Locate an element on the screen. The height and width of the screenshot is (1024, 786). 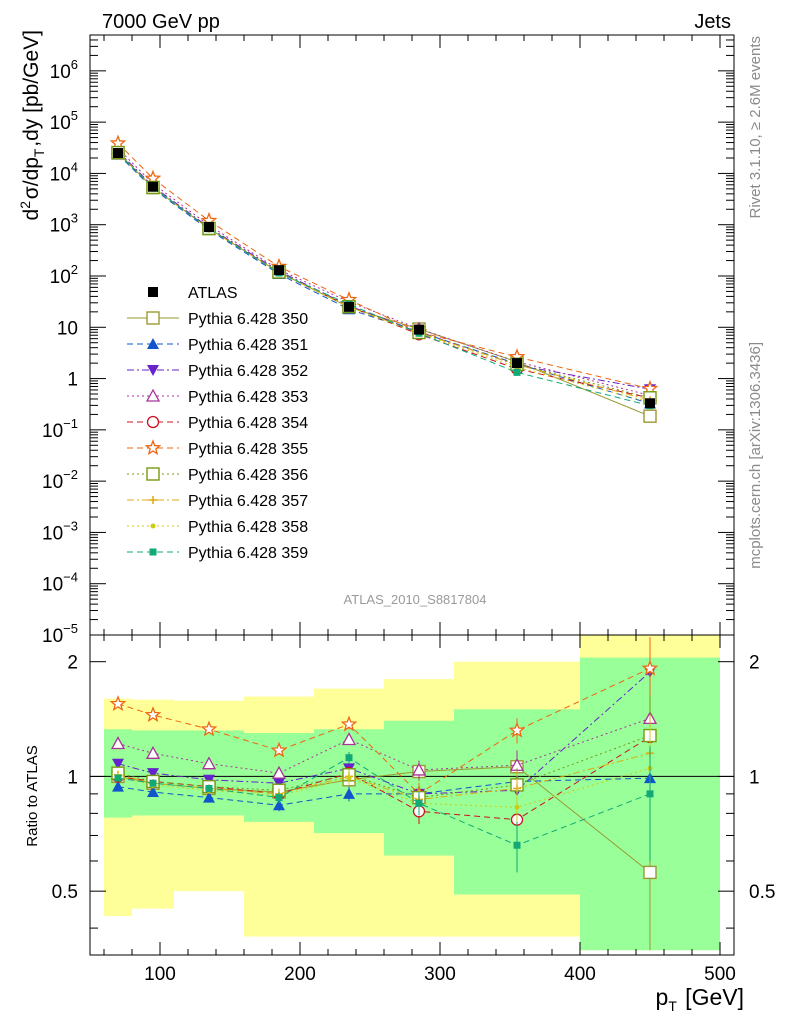
side-text-source: mcplots.cern.ch [arXiv:1306.3436] is located at coordinates (755, 455).